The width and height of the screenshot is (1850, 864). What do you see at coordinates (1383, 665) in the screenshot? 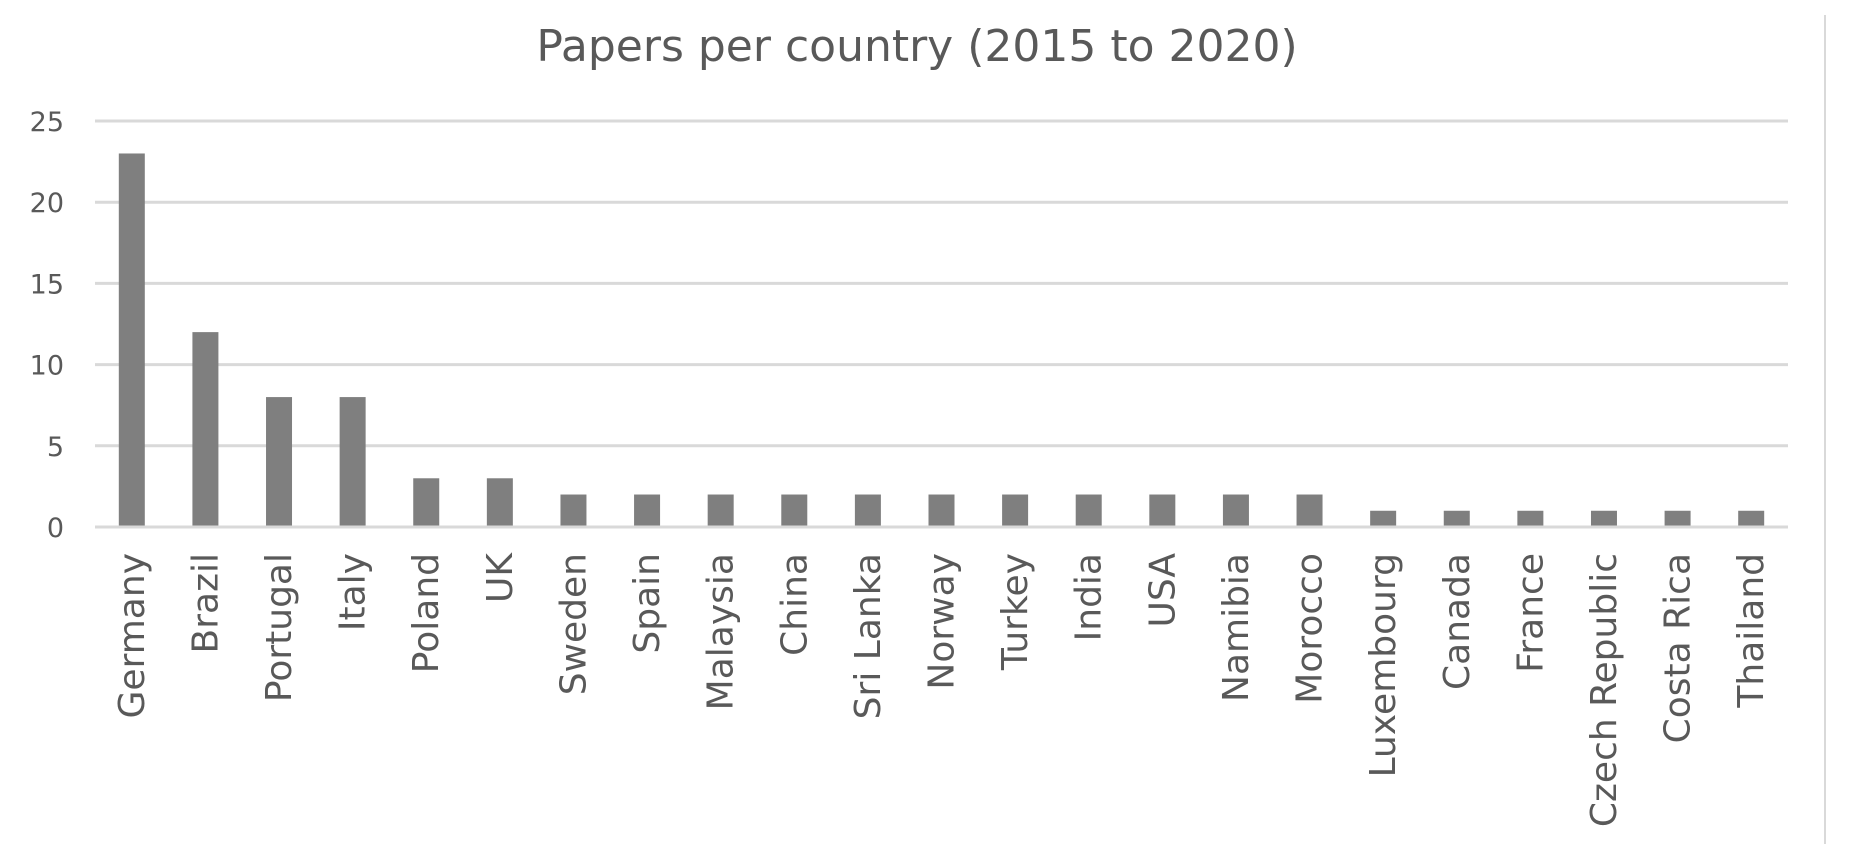
I see `x-tick-label-luxembourg: Luxembourg` at bounding box center [1383, 665].